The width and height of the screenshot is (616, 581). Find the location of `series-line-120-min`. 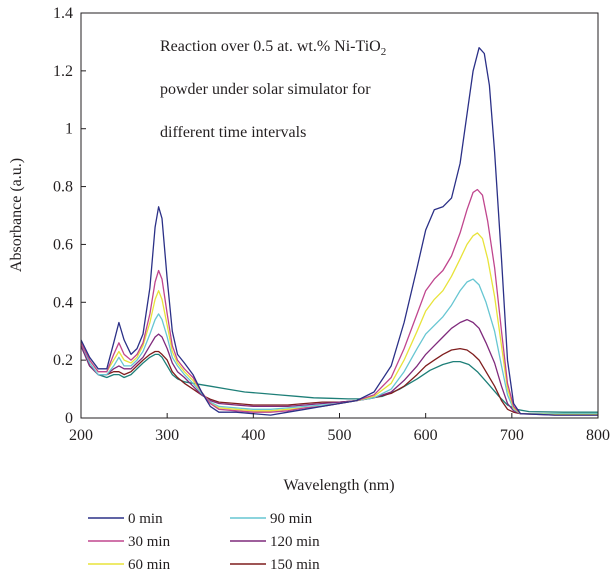

series-line-120-min is located at coordinates (339, 366).